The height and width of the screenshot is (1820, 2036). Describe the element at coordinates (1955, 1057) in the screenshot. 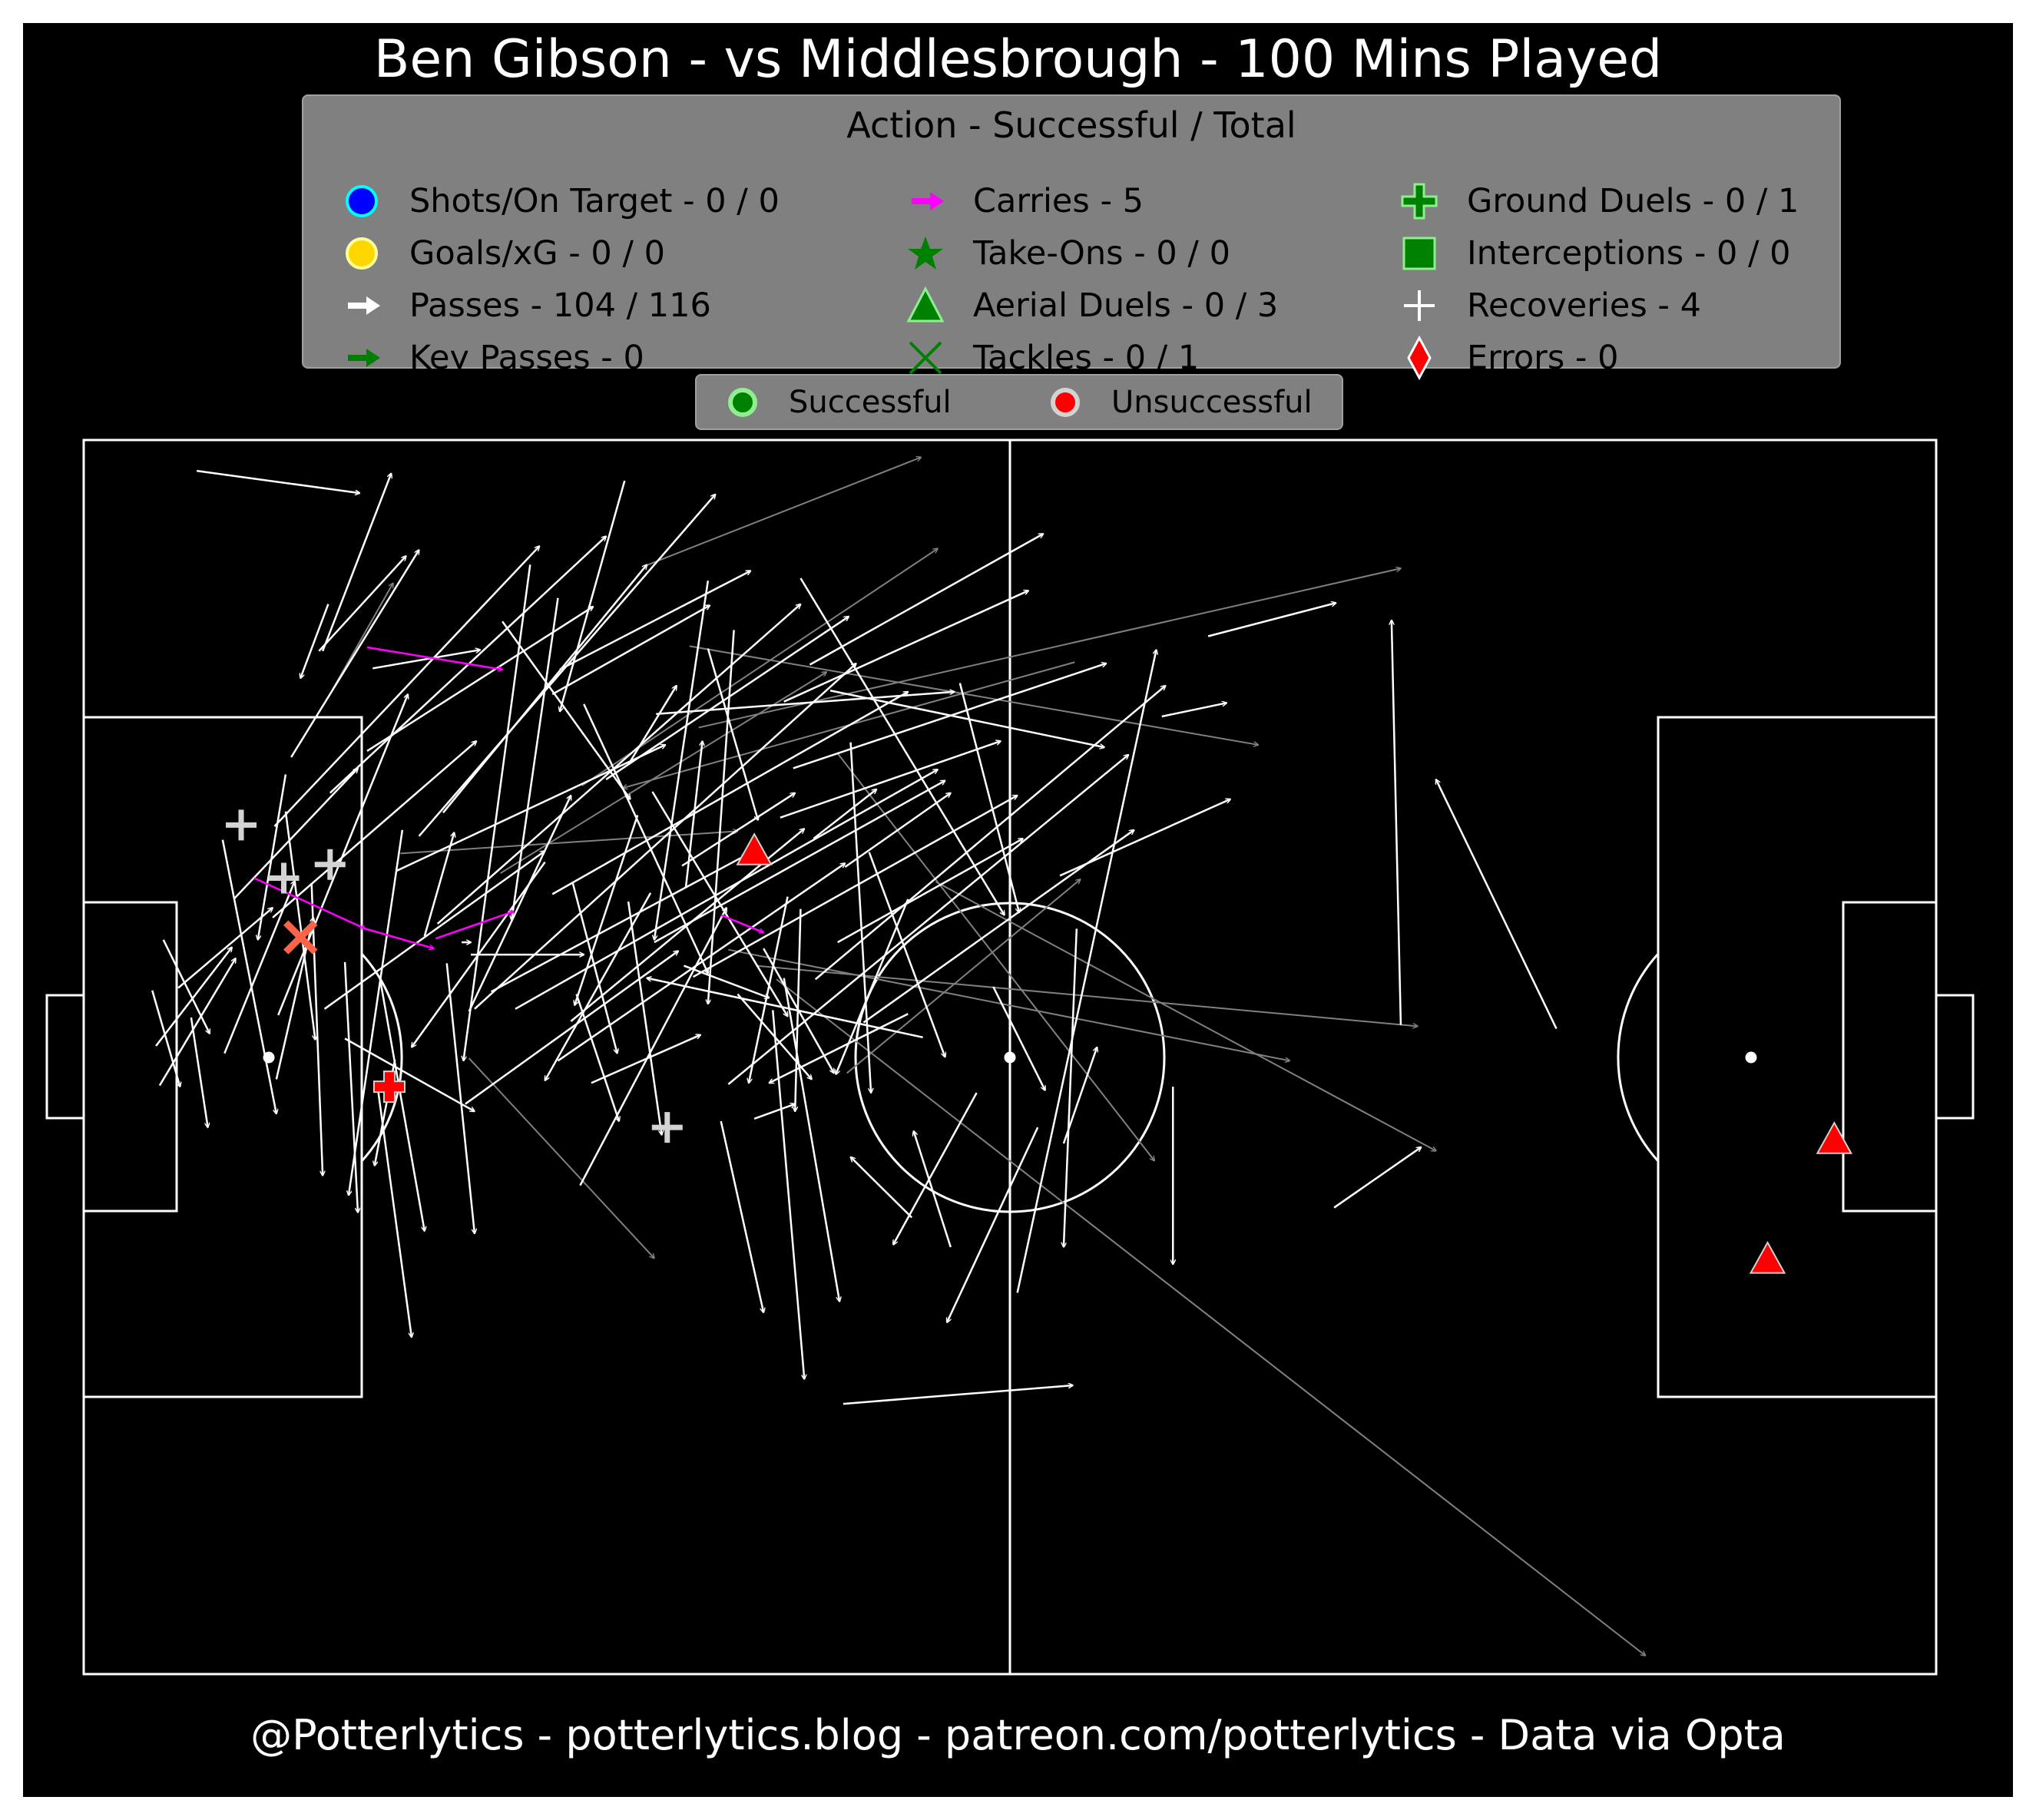

I see `right-goal` at that location.